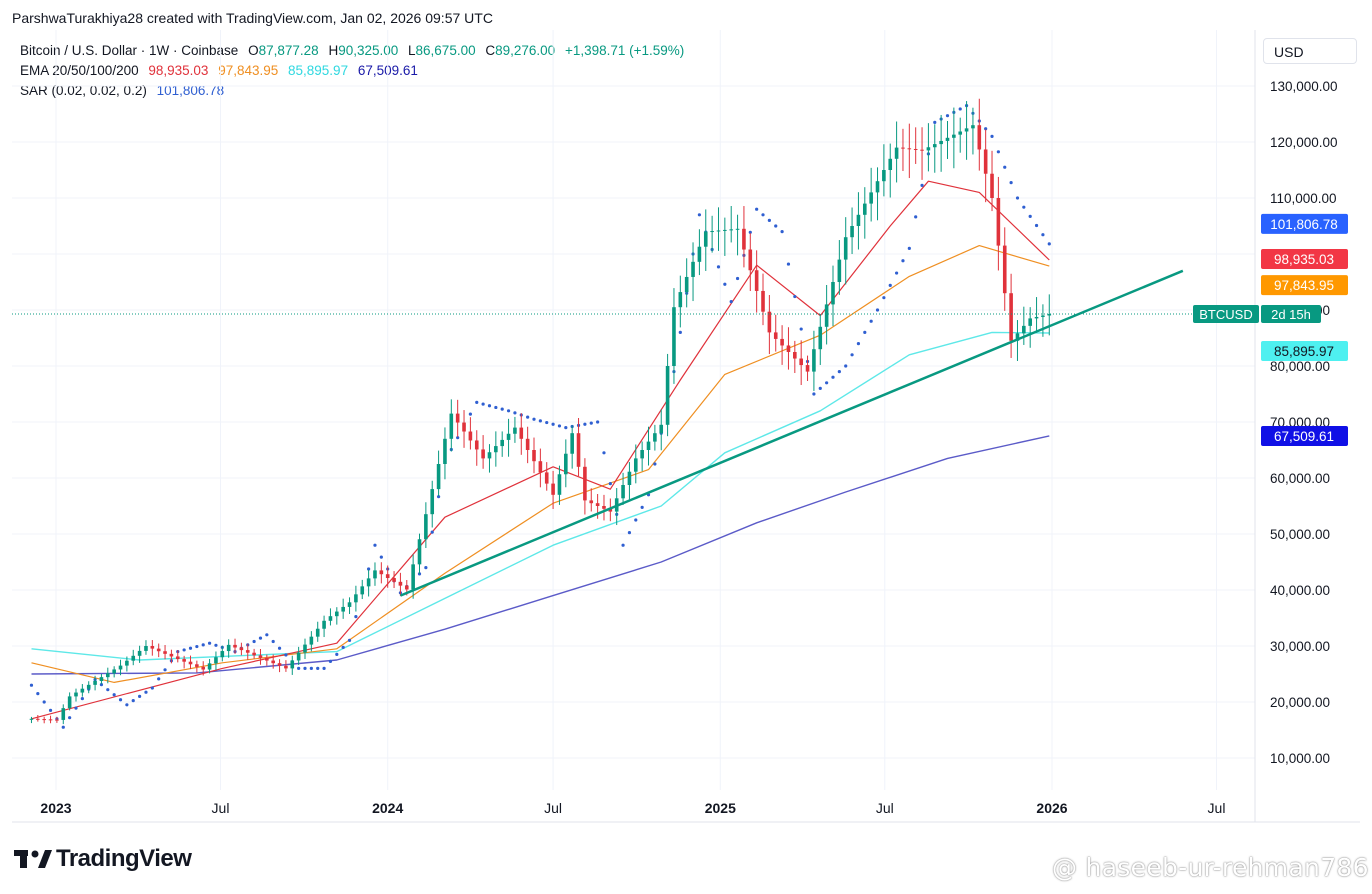 Image resolution: width=1372 pixels, height=894 pixels. I want to click on x-tick-label: 2024, so click(387, 808).